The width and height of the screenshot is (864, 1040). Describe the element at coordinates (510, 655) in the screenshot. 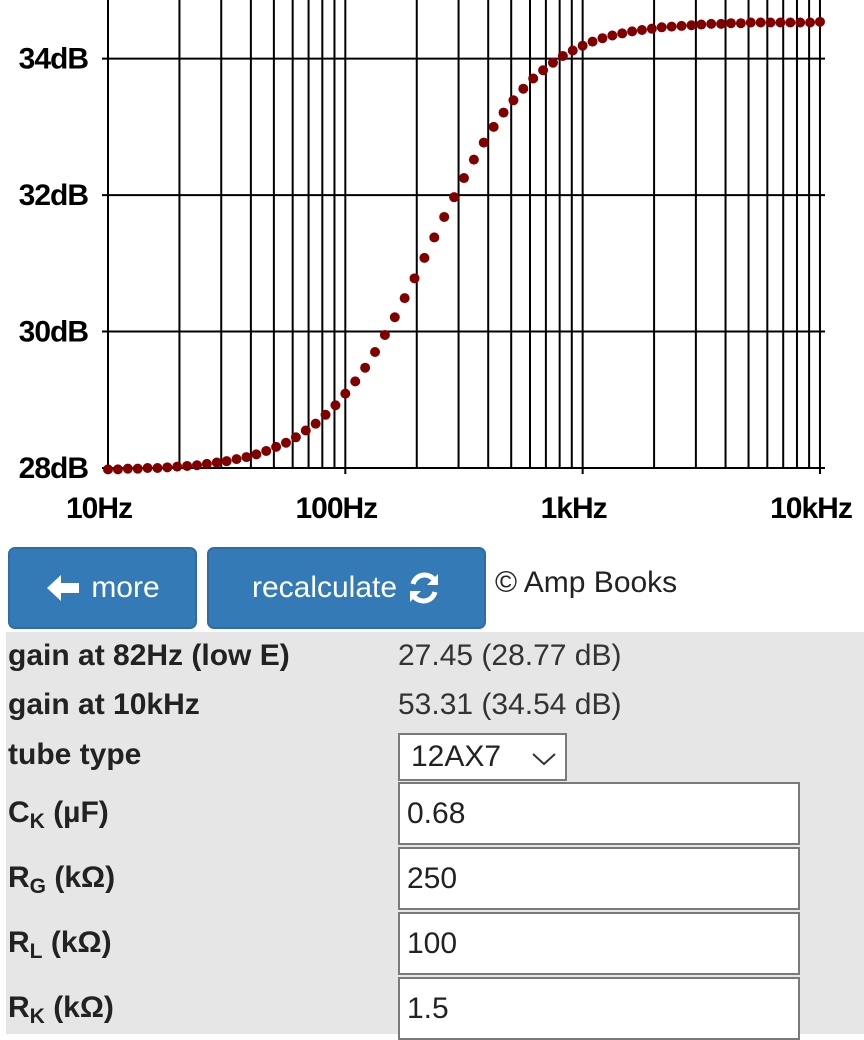

I see `result-value: 27.45 (28.77 dB)` at that location.